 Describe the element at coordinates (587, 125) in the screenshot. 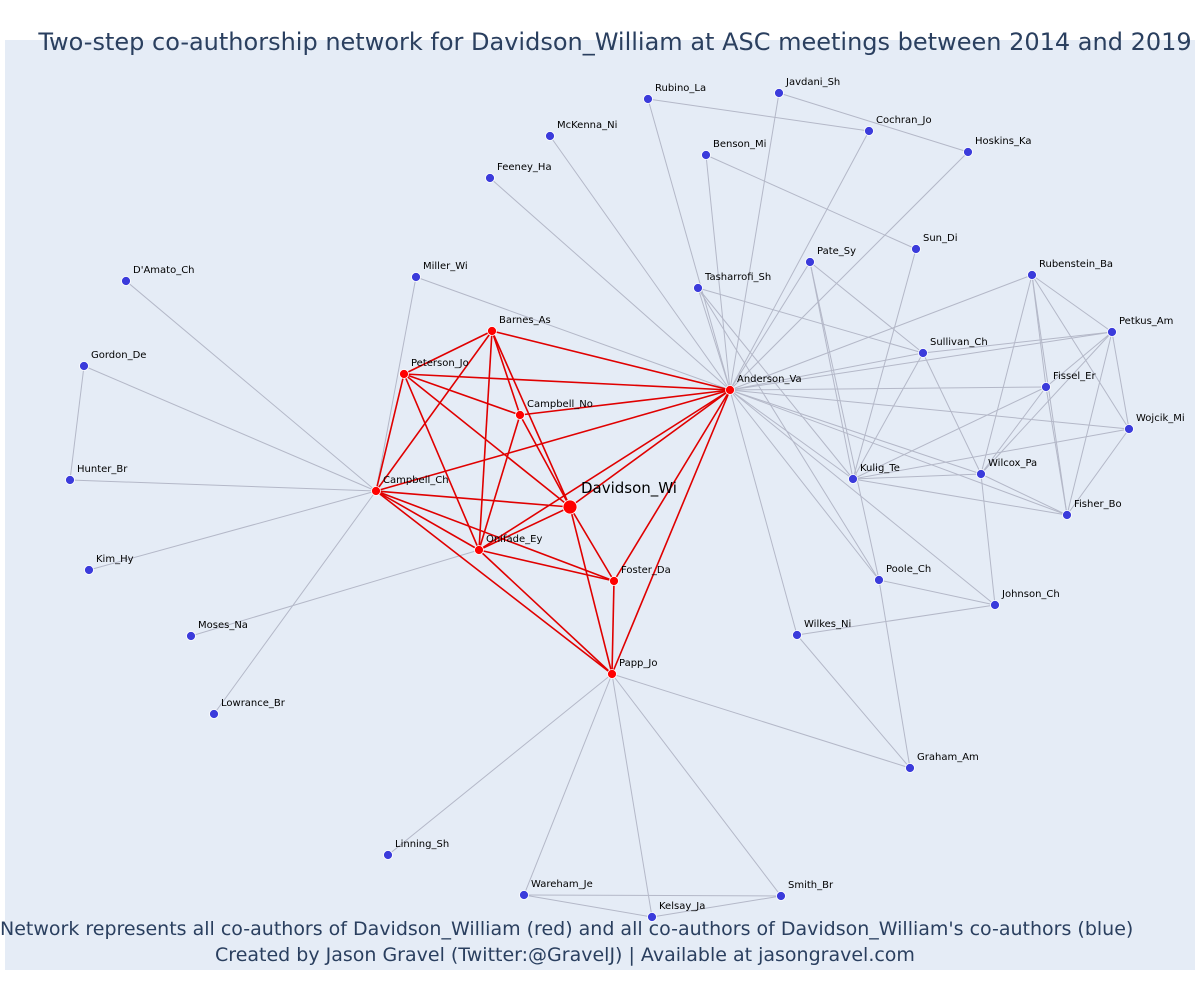

I see `node-label: McKenna_Ni` at that location.